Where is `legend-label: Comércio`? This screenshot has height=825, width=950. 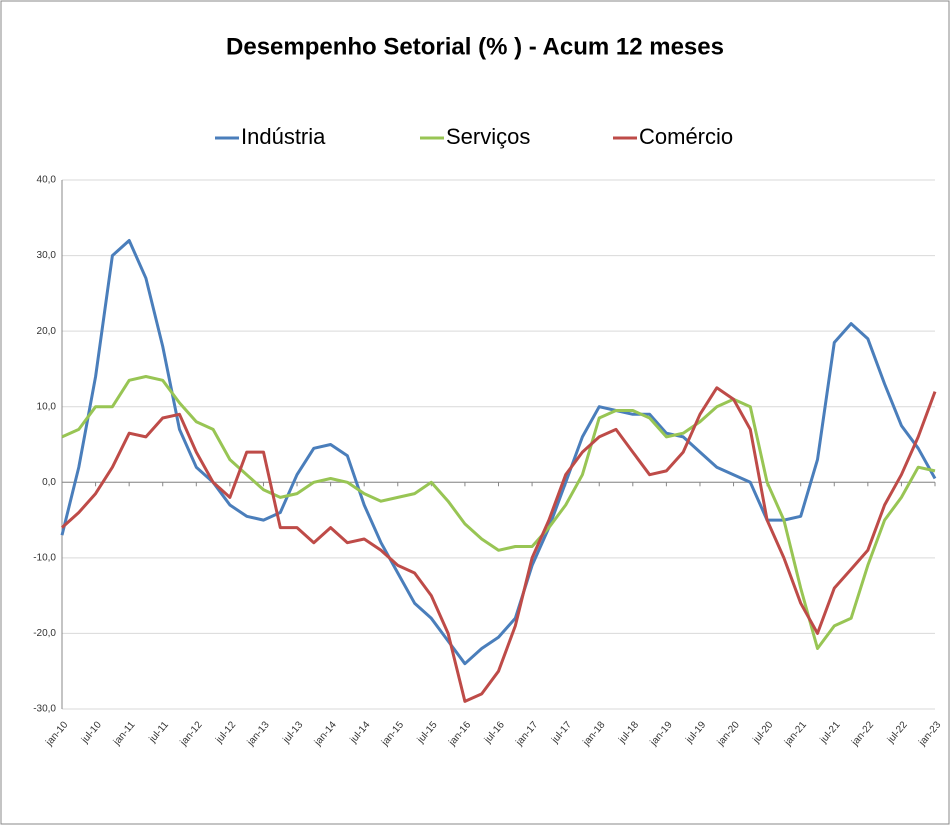
legend-label: Comércio is located at coordinates (686, 136).